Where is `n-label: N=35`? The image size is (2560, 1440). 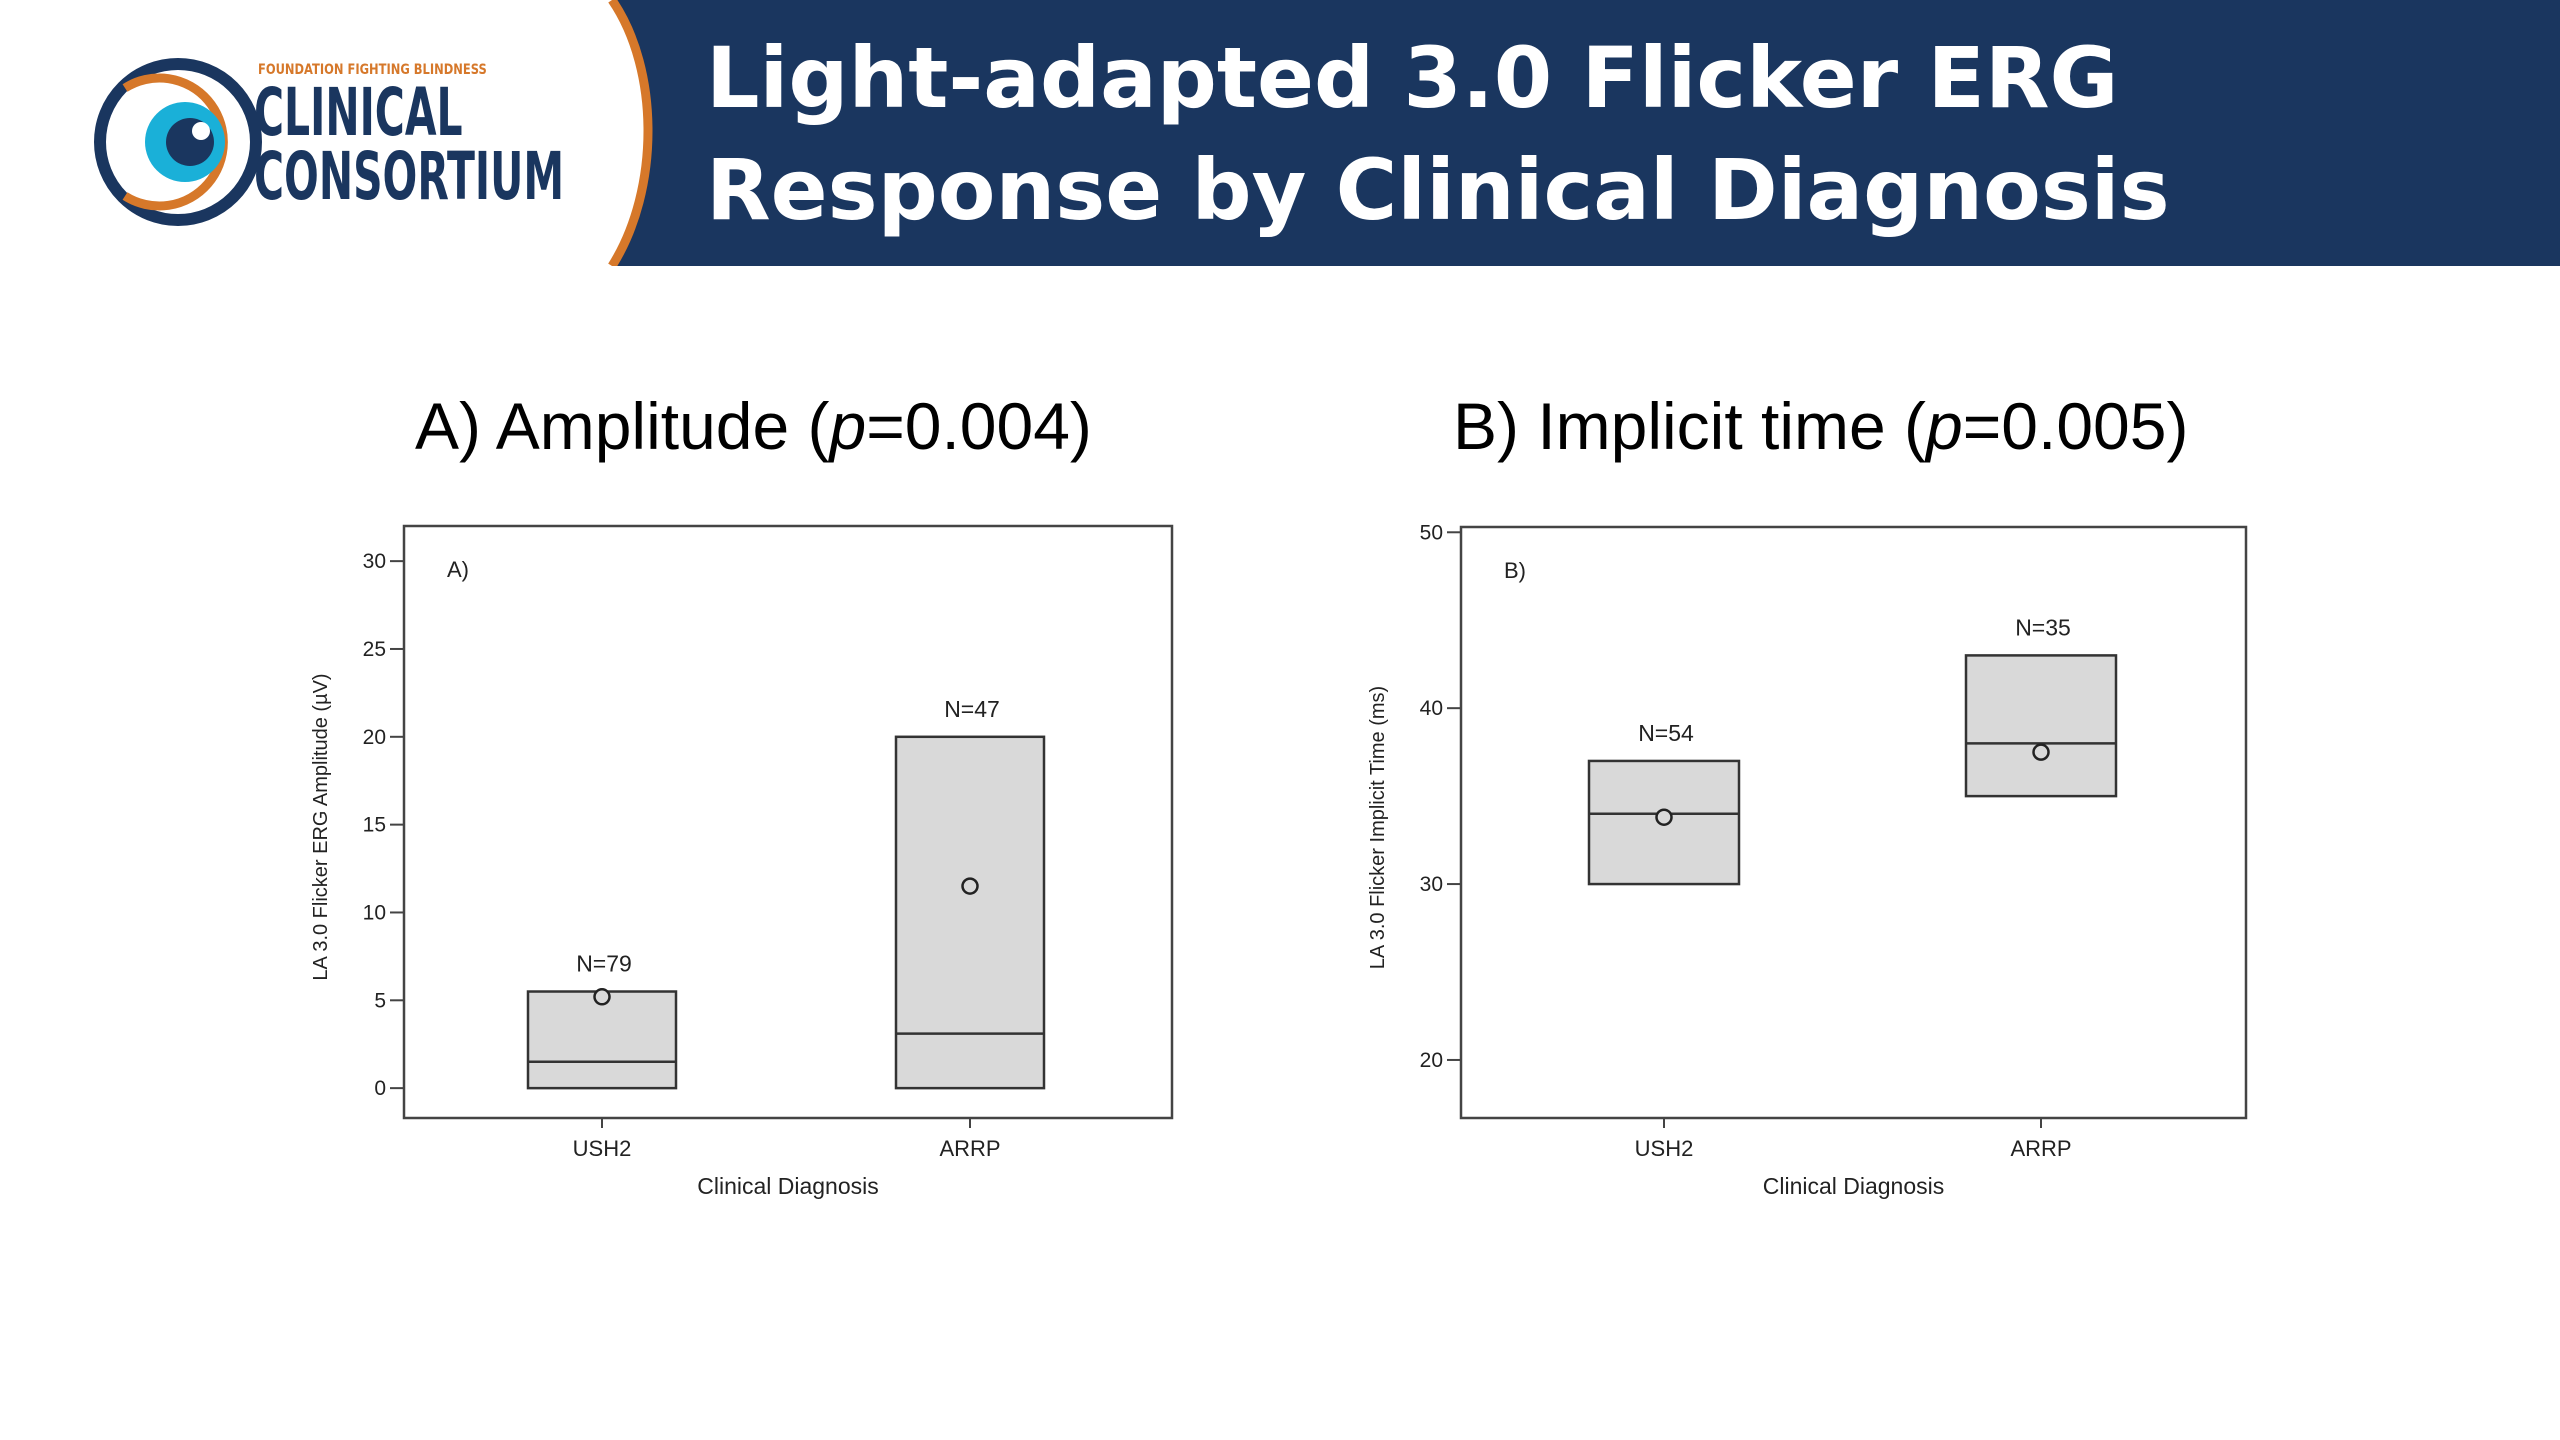
n-label: N=35 is located at coordinates (2043, 627).